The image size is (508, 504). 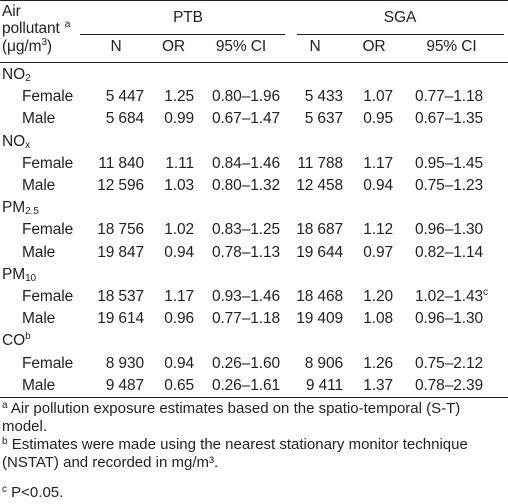 I want to click on ptb-ci-cell: 0.84–1.46, so click(x=245, y=163).